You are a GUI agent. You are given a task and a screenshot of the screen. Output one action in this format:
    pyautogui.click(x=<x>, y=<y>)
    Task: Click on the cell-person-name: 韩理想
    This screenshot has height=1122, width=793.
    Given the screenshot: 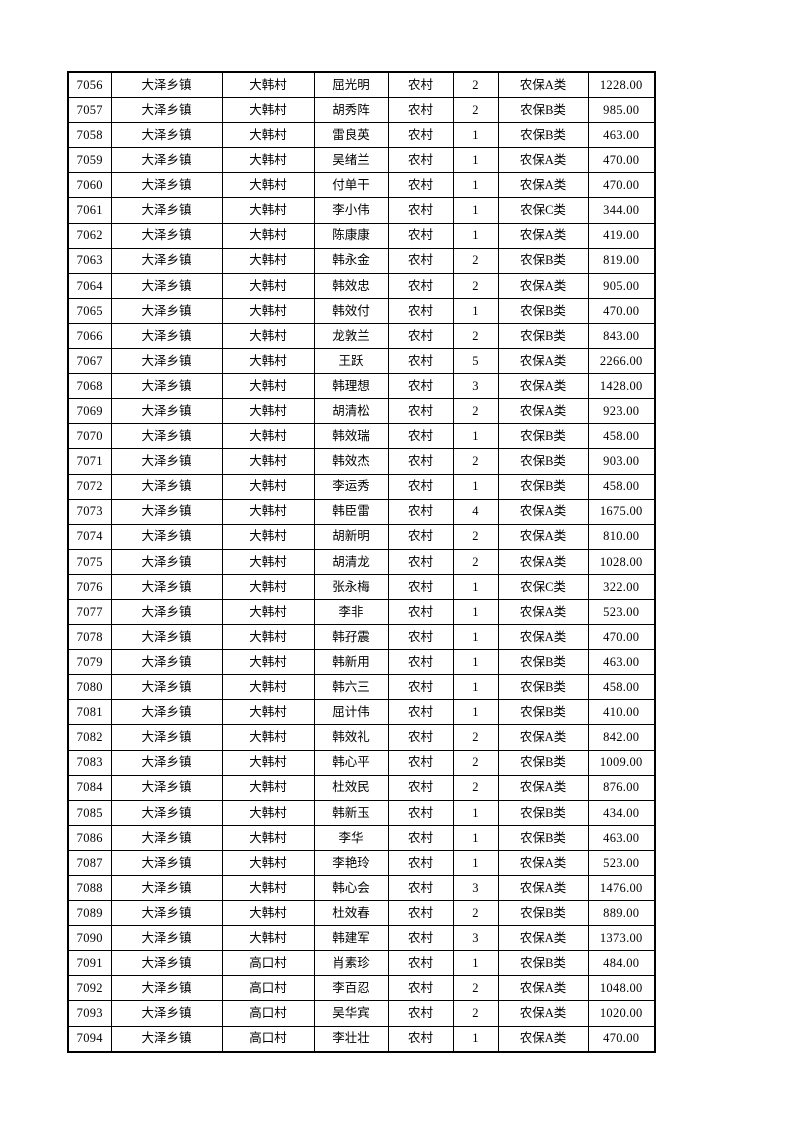 What is the action you would take?
    pyautogui.click(x=351, y=386)
    